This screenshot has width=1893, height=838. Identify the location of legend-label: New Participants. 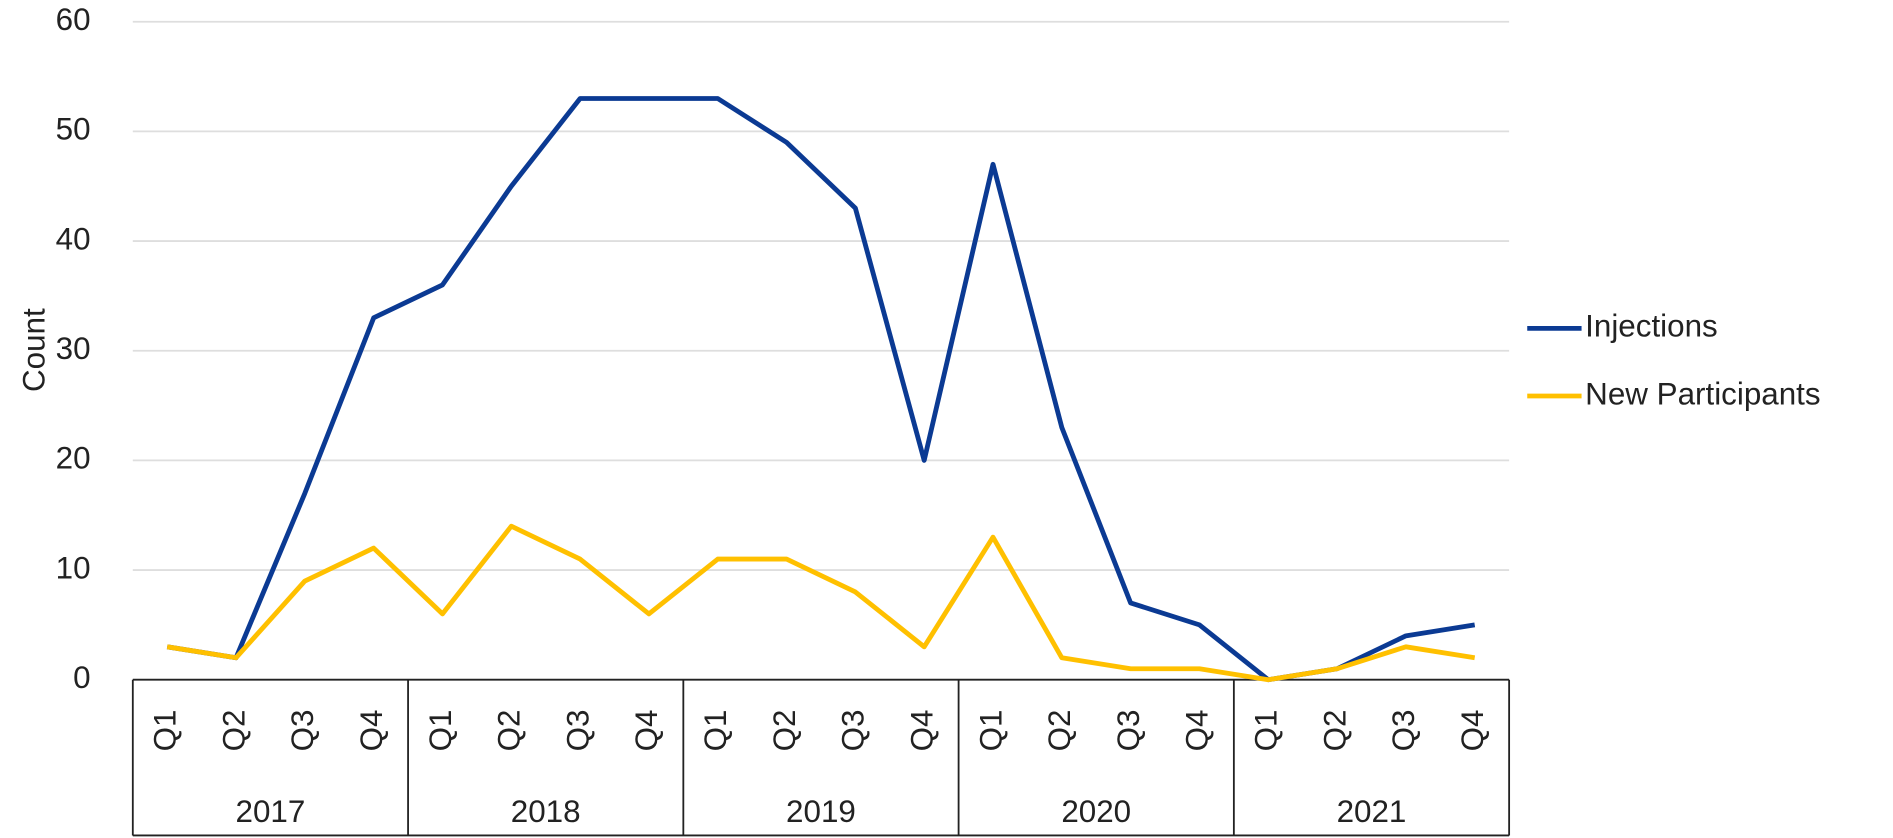
(1702, 393).